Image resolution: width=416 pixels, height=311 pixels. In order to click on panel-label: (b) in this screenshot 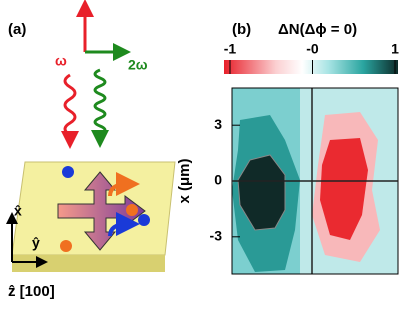, I will do `click(241, 29)`.